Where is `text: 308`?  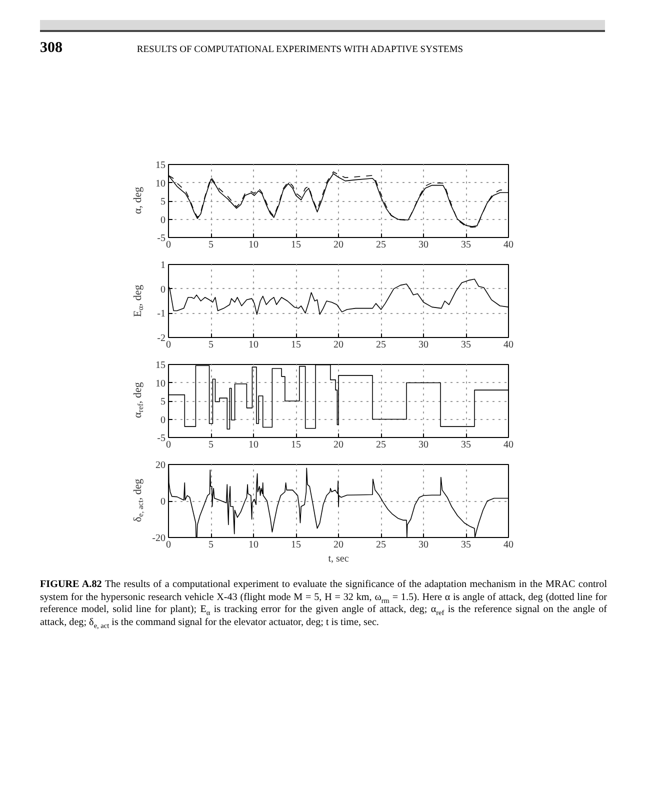
text: 308 is located at coordinates (51, 48).